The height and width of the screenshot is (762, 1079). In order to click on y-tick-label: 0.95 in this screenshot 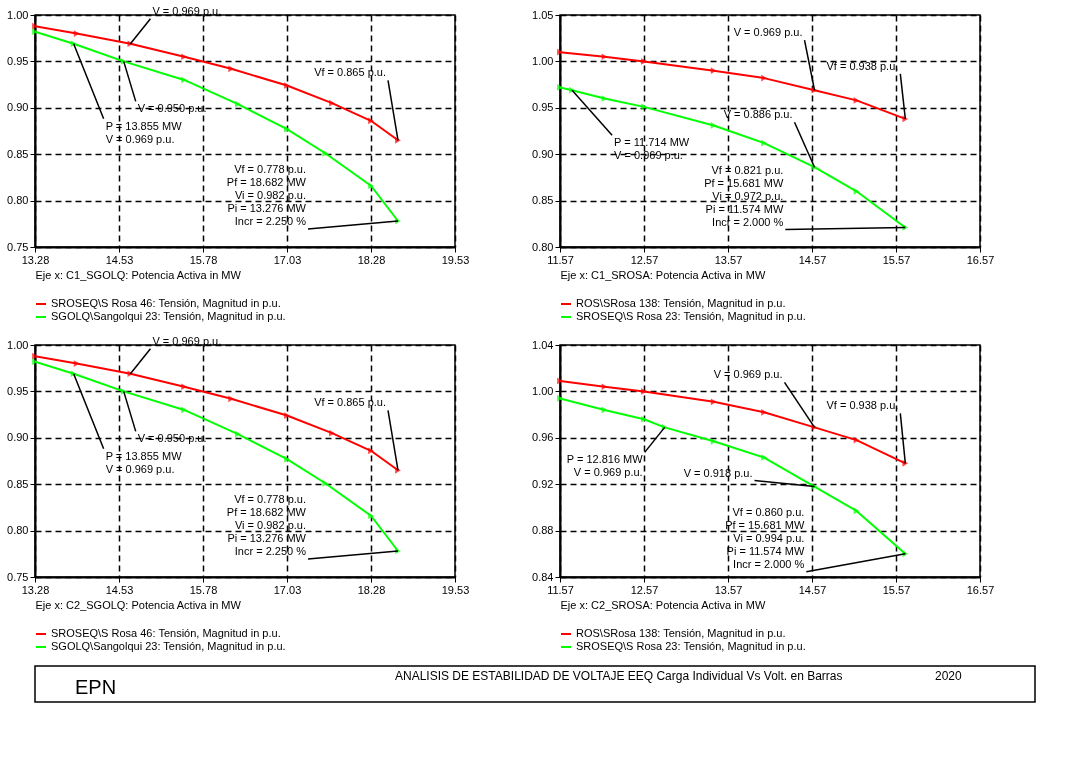, I will do `click(18, 390)`.